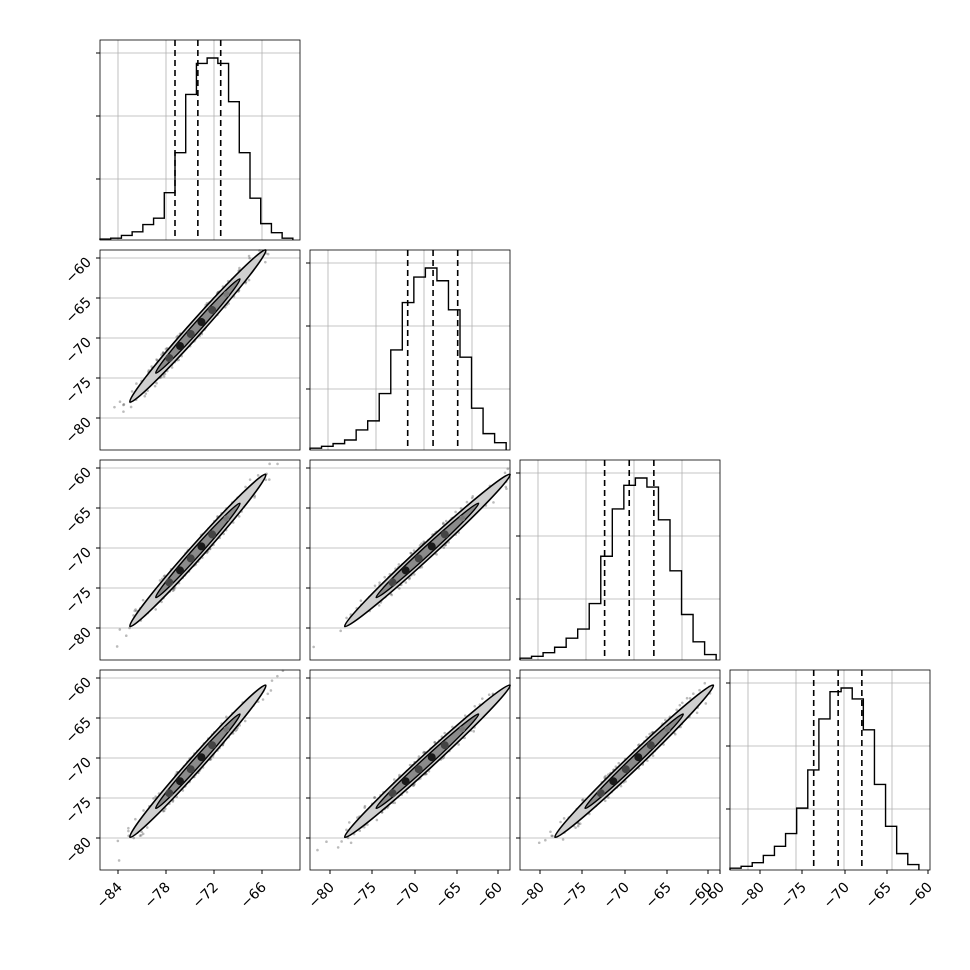 The image size is (970, 970). Describe the element at coordinates (196, 148) in the screenshot. I see `histogram-line` at that location.